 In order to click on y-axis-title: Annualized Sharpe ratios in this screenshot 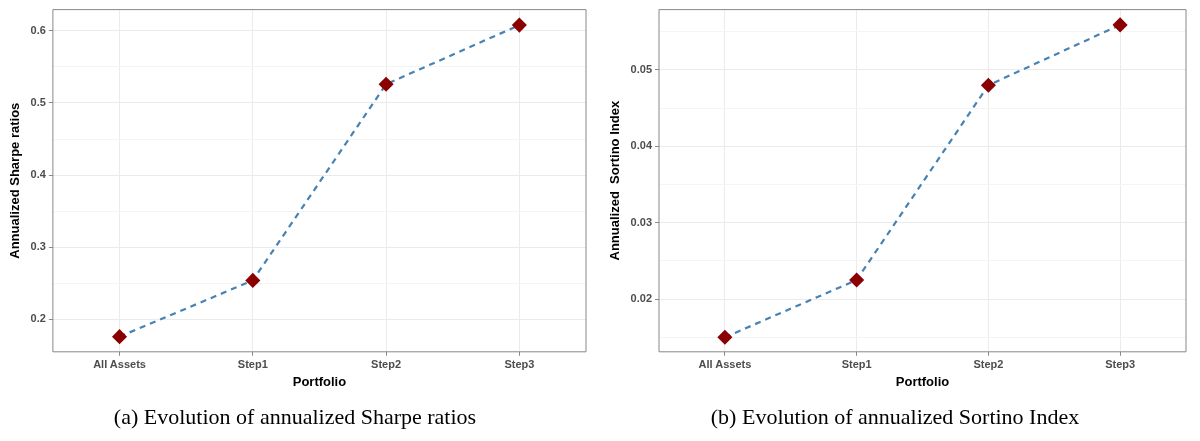, I will do `click(15, 180)`.